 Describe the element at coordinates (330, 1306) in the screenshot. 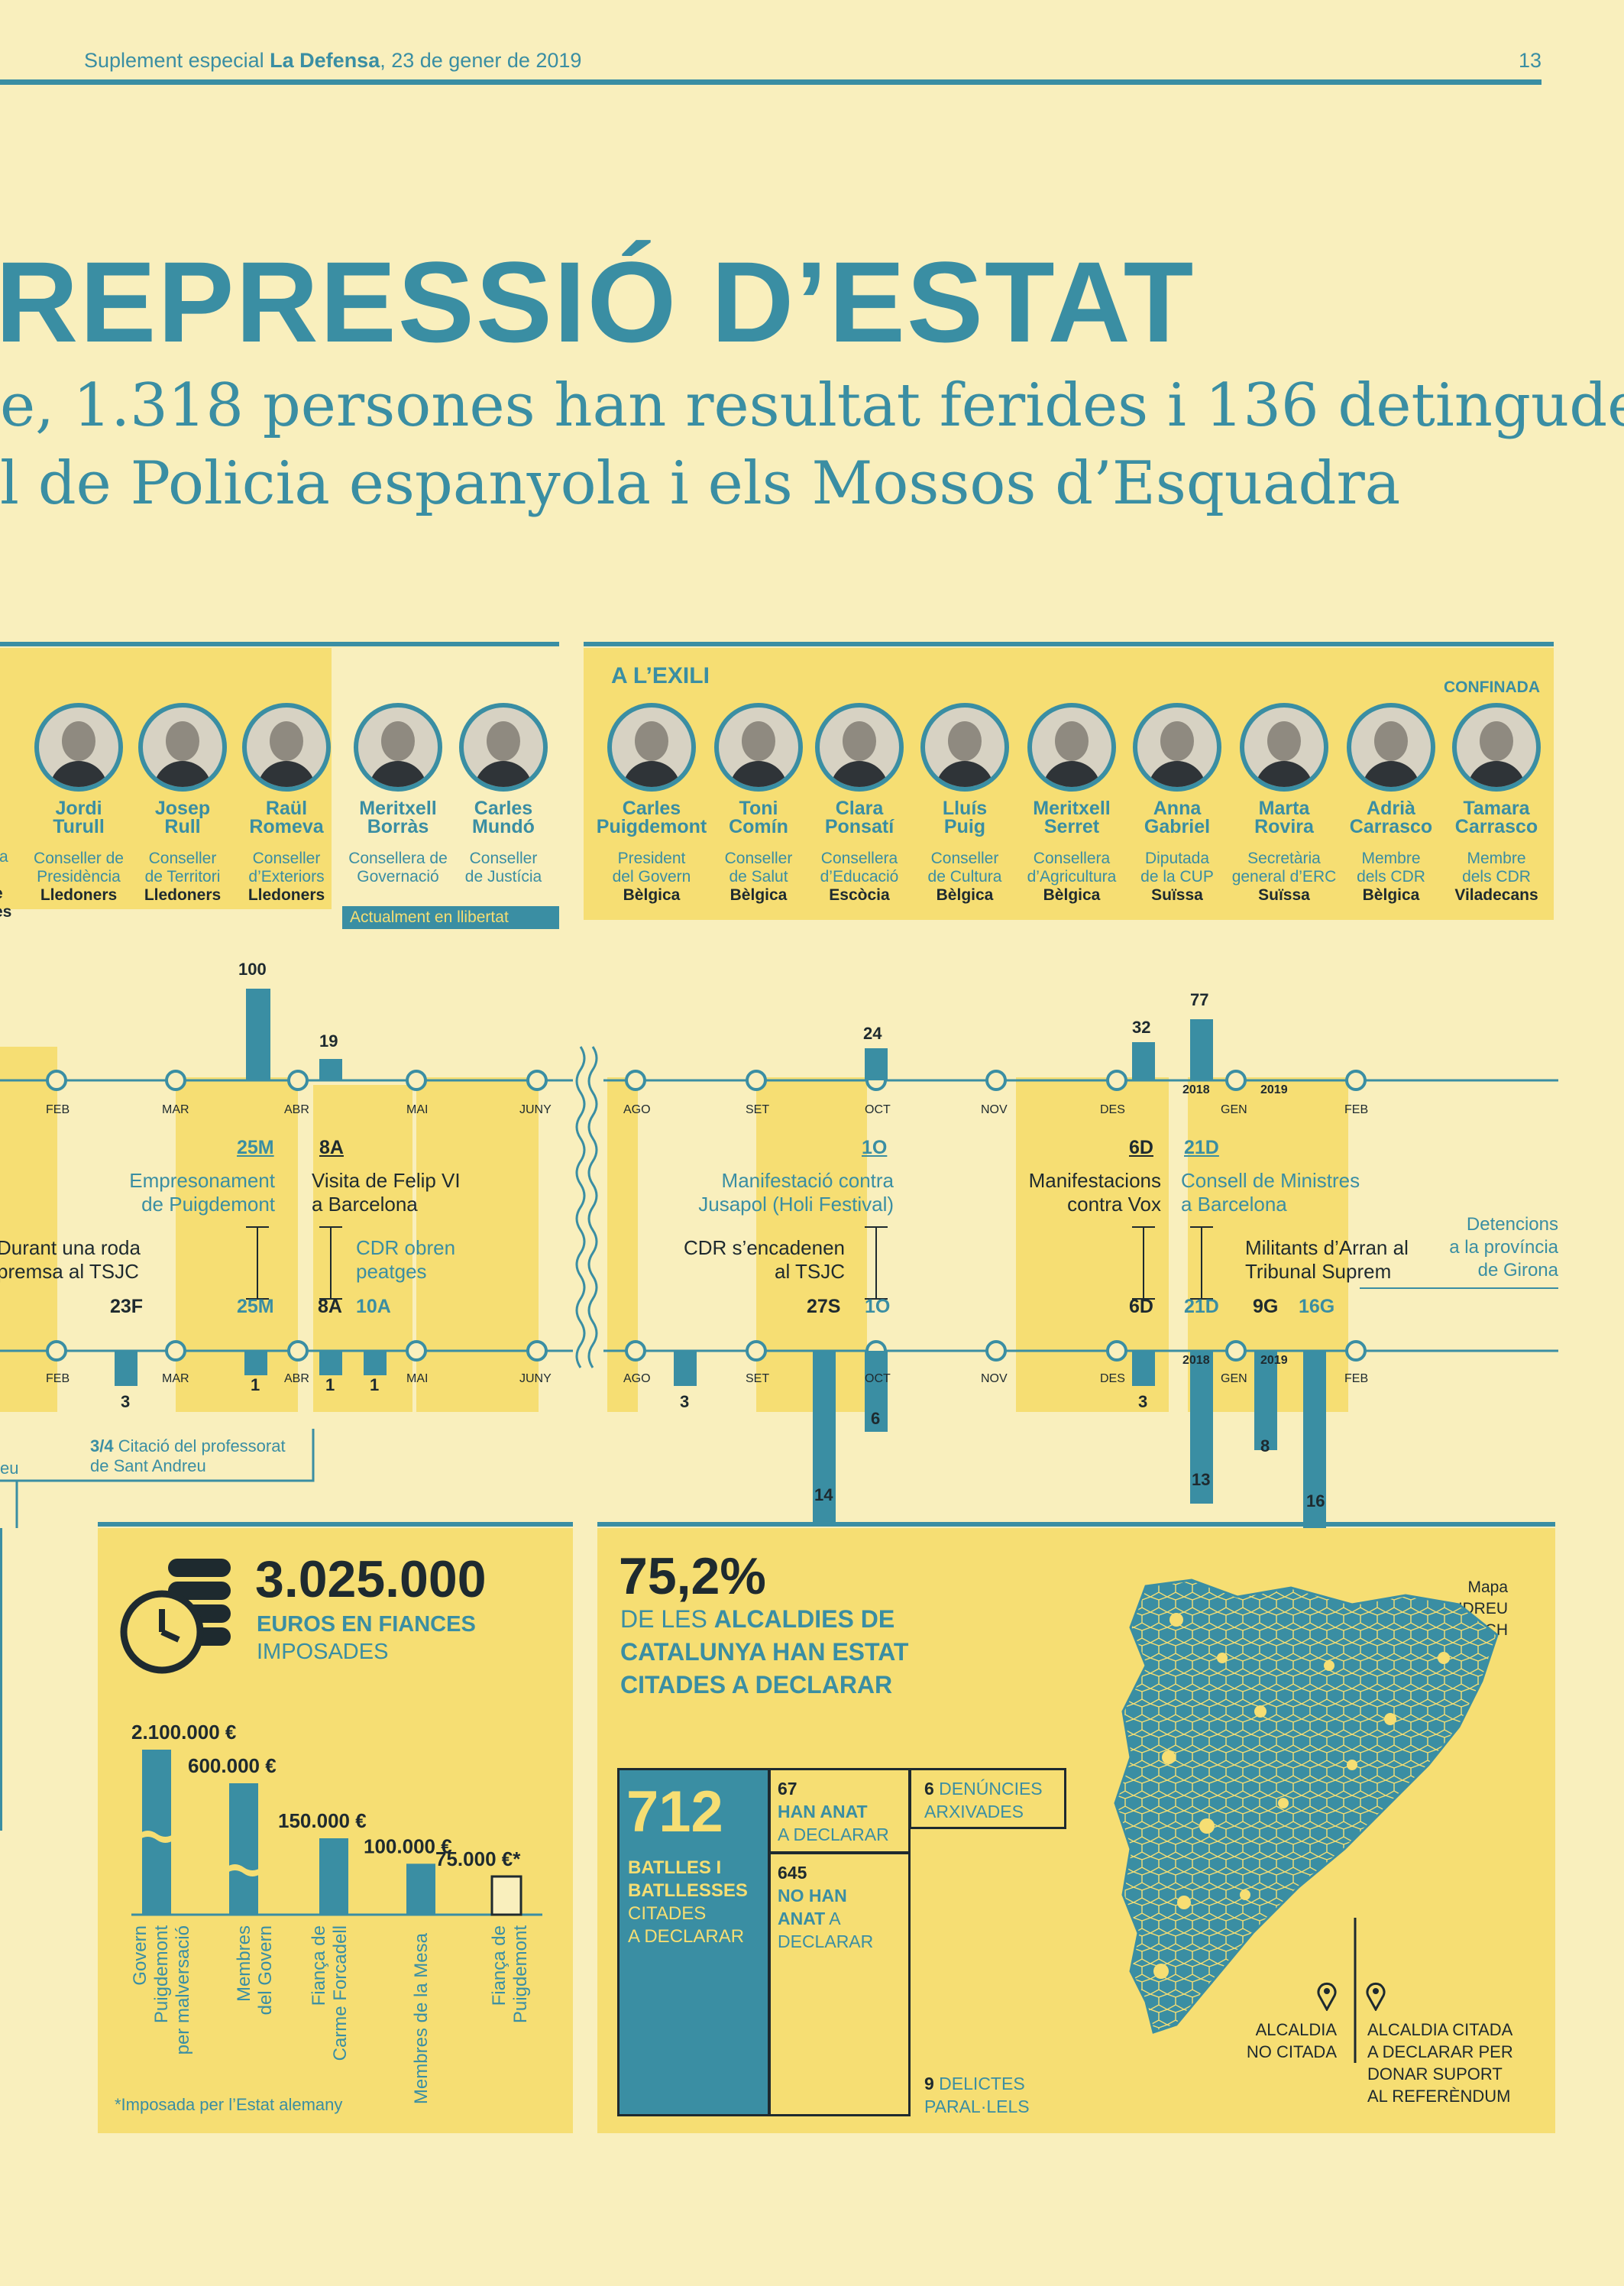

I see `event-code: 8A` at that location.